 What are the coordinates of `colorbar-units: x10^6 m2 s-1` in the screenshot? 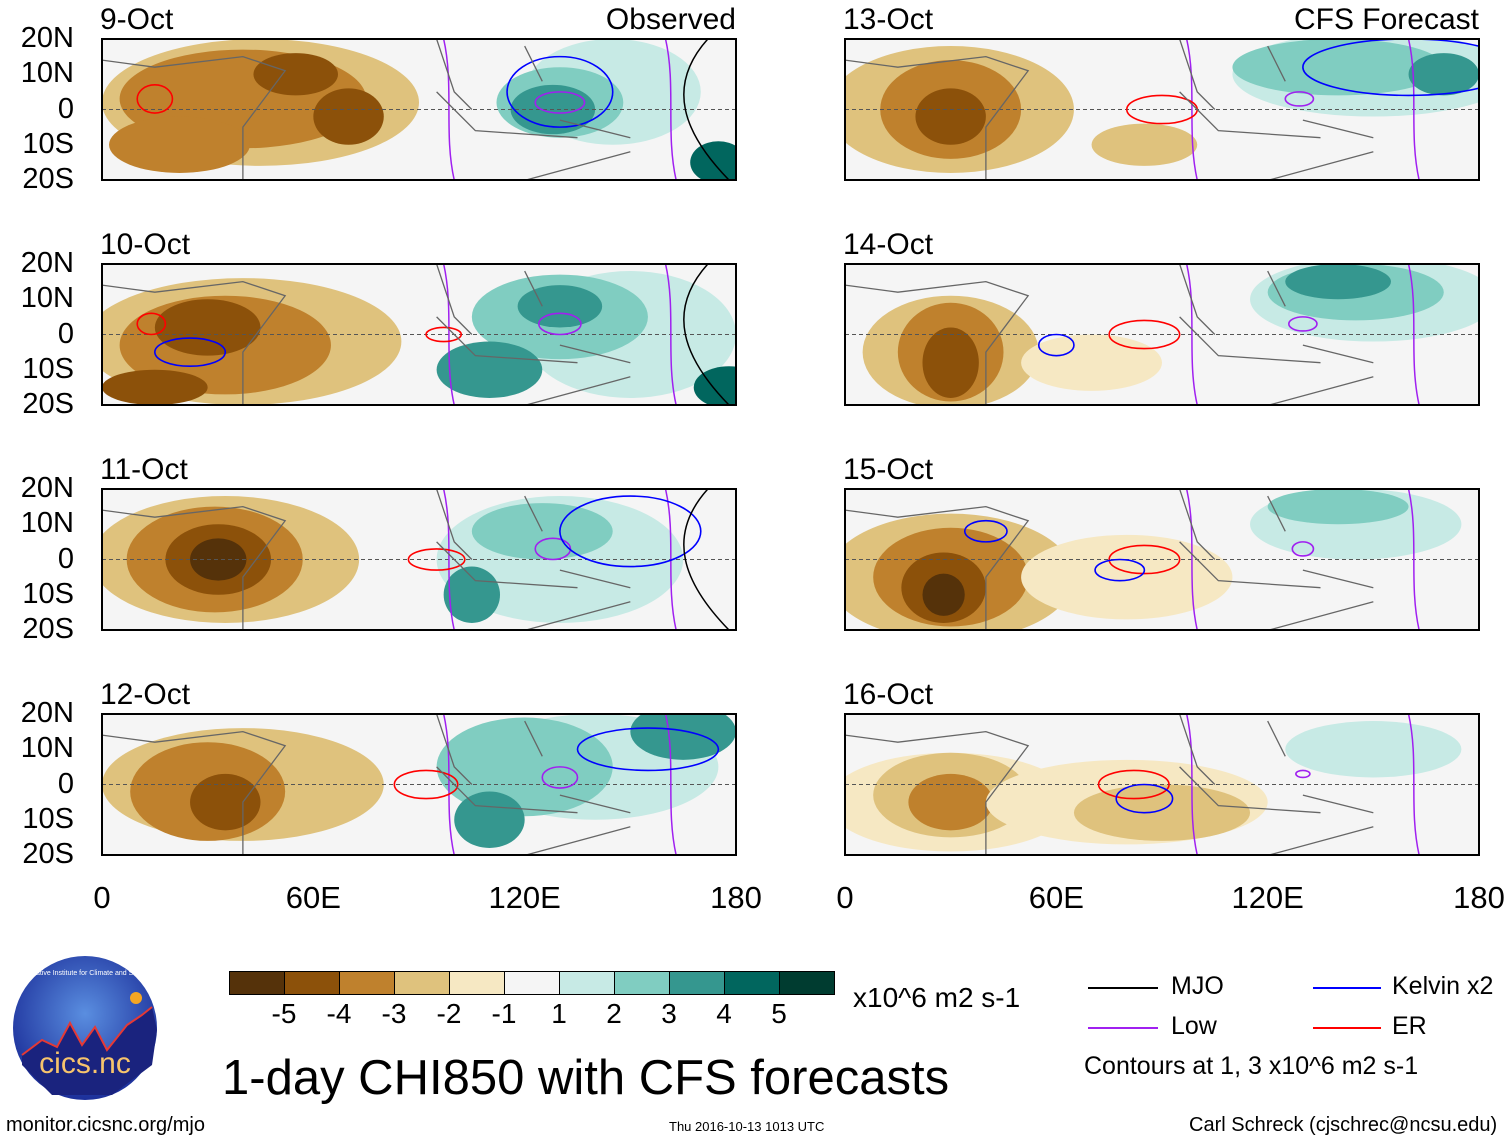 It's located at (937, 997).